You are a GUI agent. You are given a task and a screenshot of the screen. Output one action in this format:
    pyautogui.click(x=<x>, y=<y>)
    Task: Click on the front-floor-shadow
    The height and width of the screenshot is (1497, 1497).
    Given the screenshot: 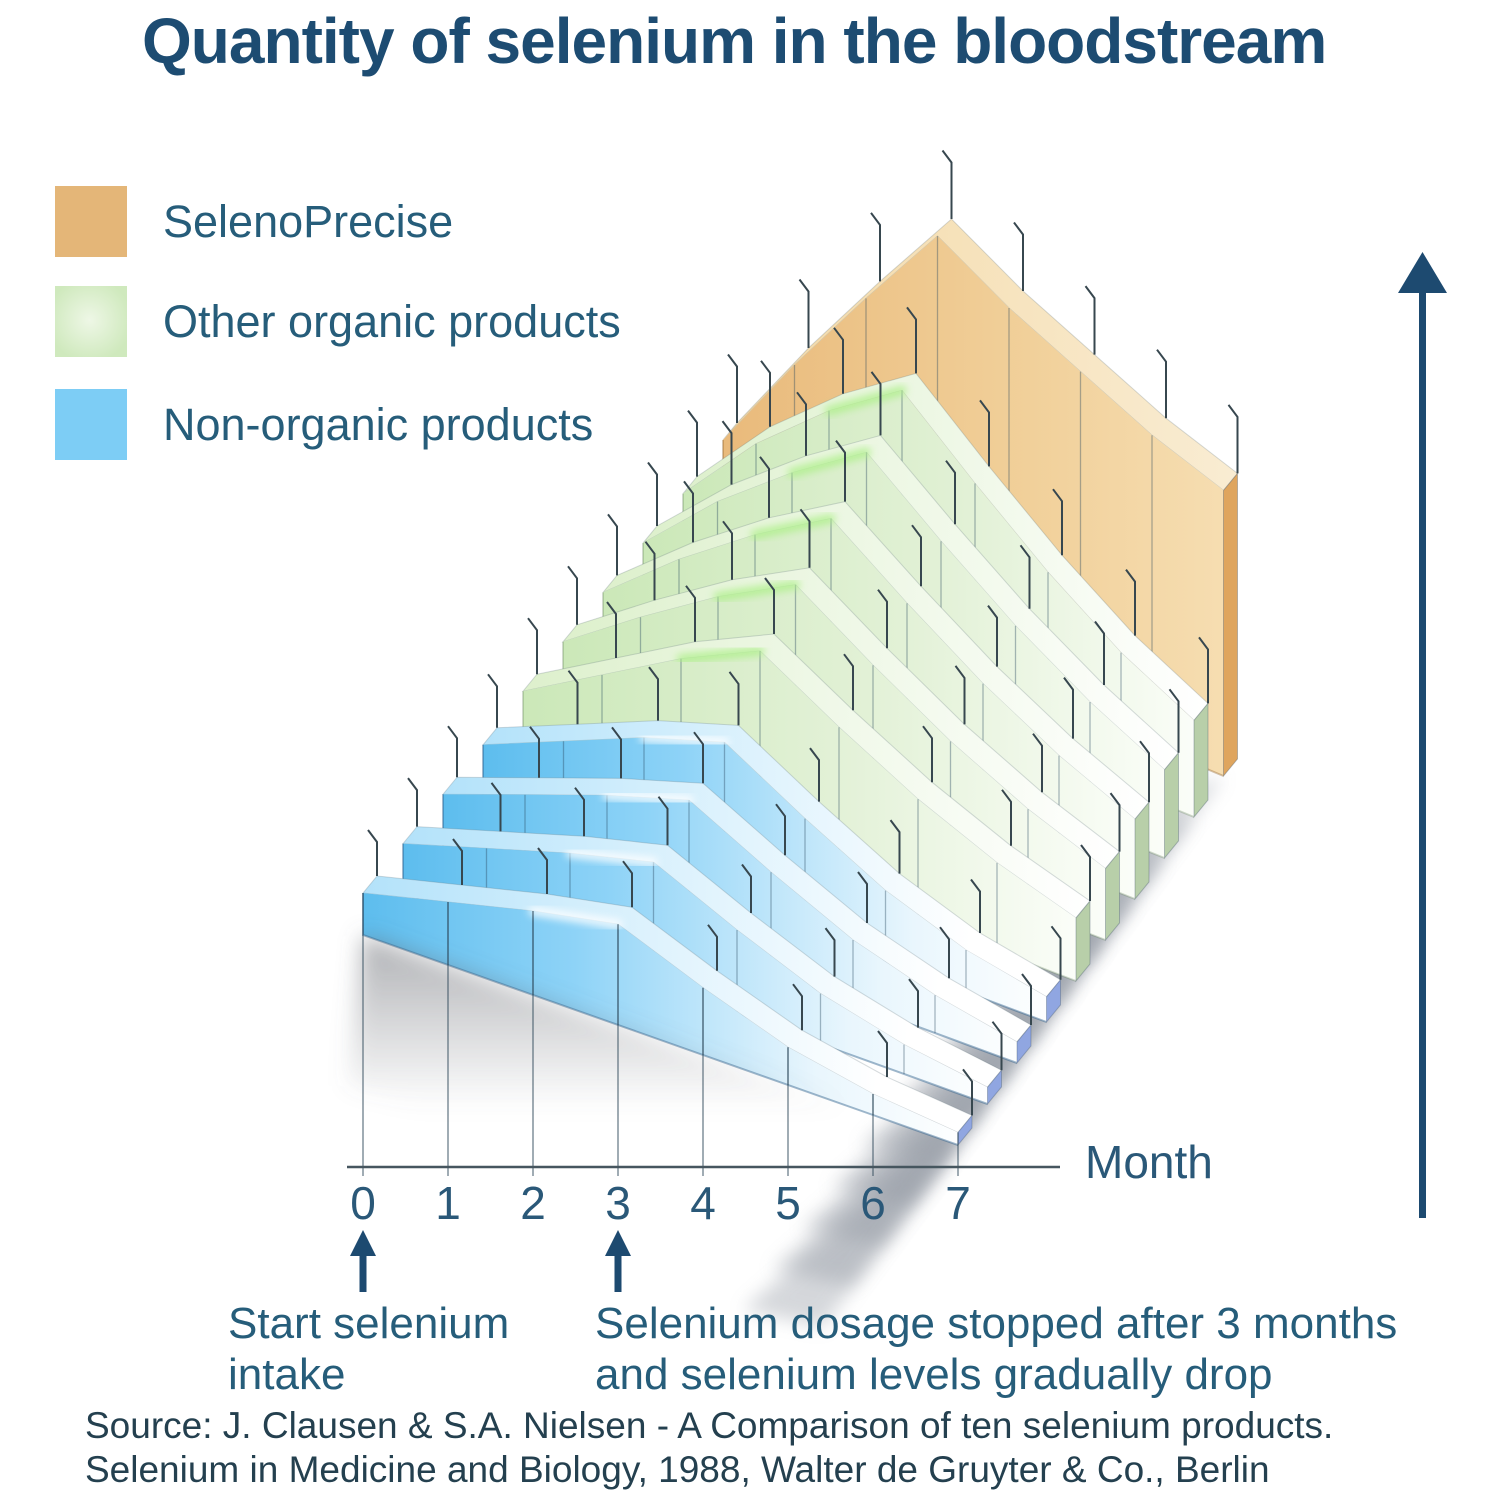 What is the action you would take?
    pyautogui.click(x=665, y=1110)
    